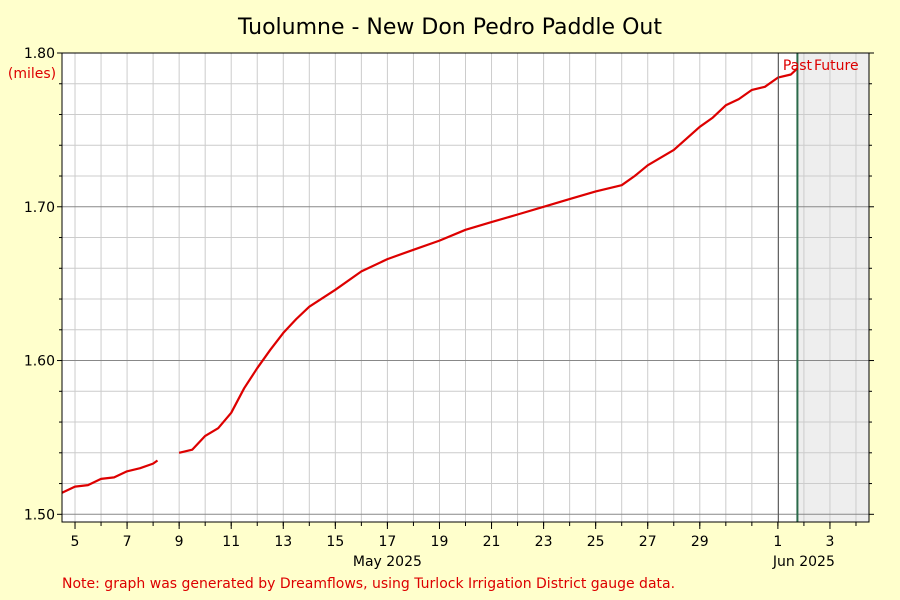 Image resolution: width=900 pixels, height=600 pixels. What do you see at coordinates (387, 562) in the screenshot?
I see `month-label: May 2025` at bounding box center [387, 562].